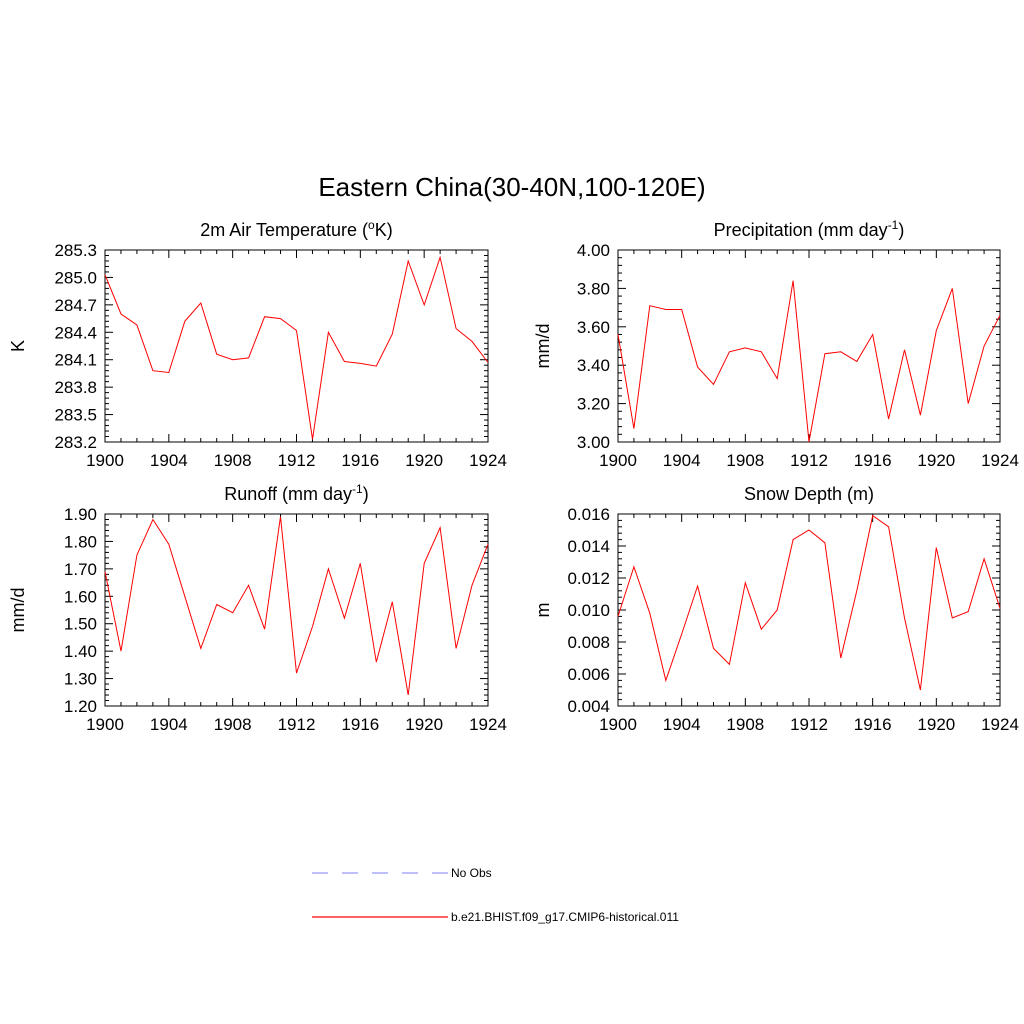 This screenshot has width=1024, height=1024. Describe the element at coordinates (593, 442) in the screenshot. I see `y-tick-label: 3.00` at that location.